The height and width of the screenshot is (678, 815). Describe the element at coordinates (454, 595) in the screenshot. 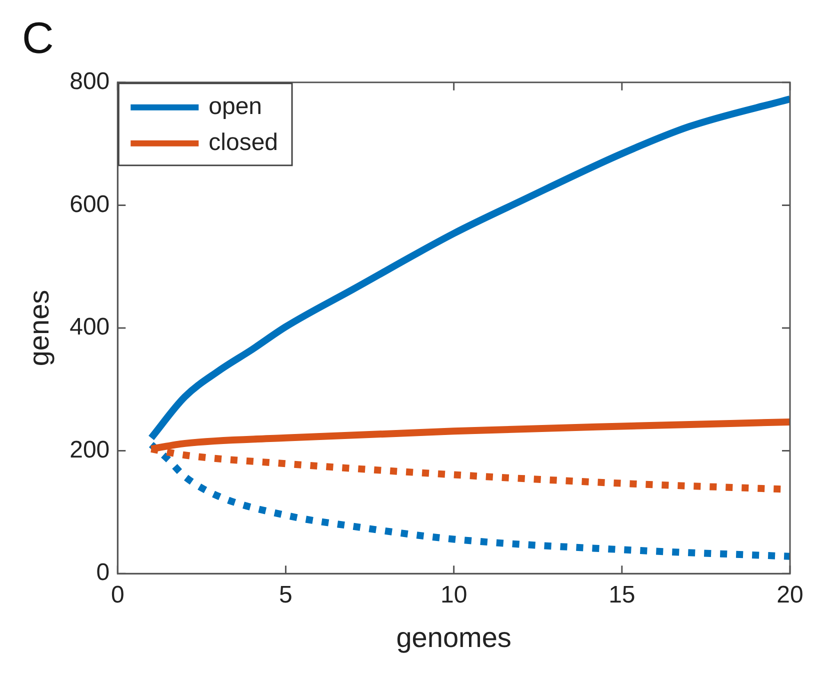

I see `x-tick-label: 10` at that location.